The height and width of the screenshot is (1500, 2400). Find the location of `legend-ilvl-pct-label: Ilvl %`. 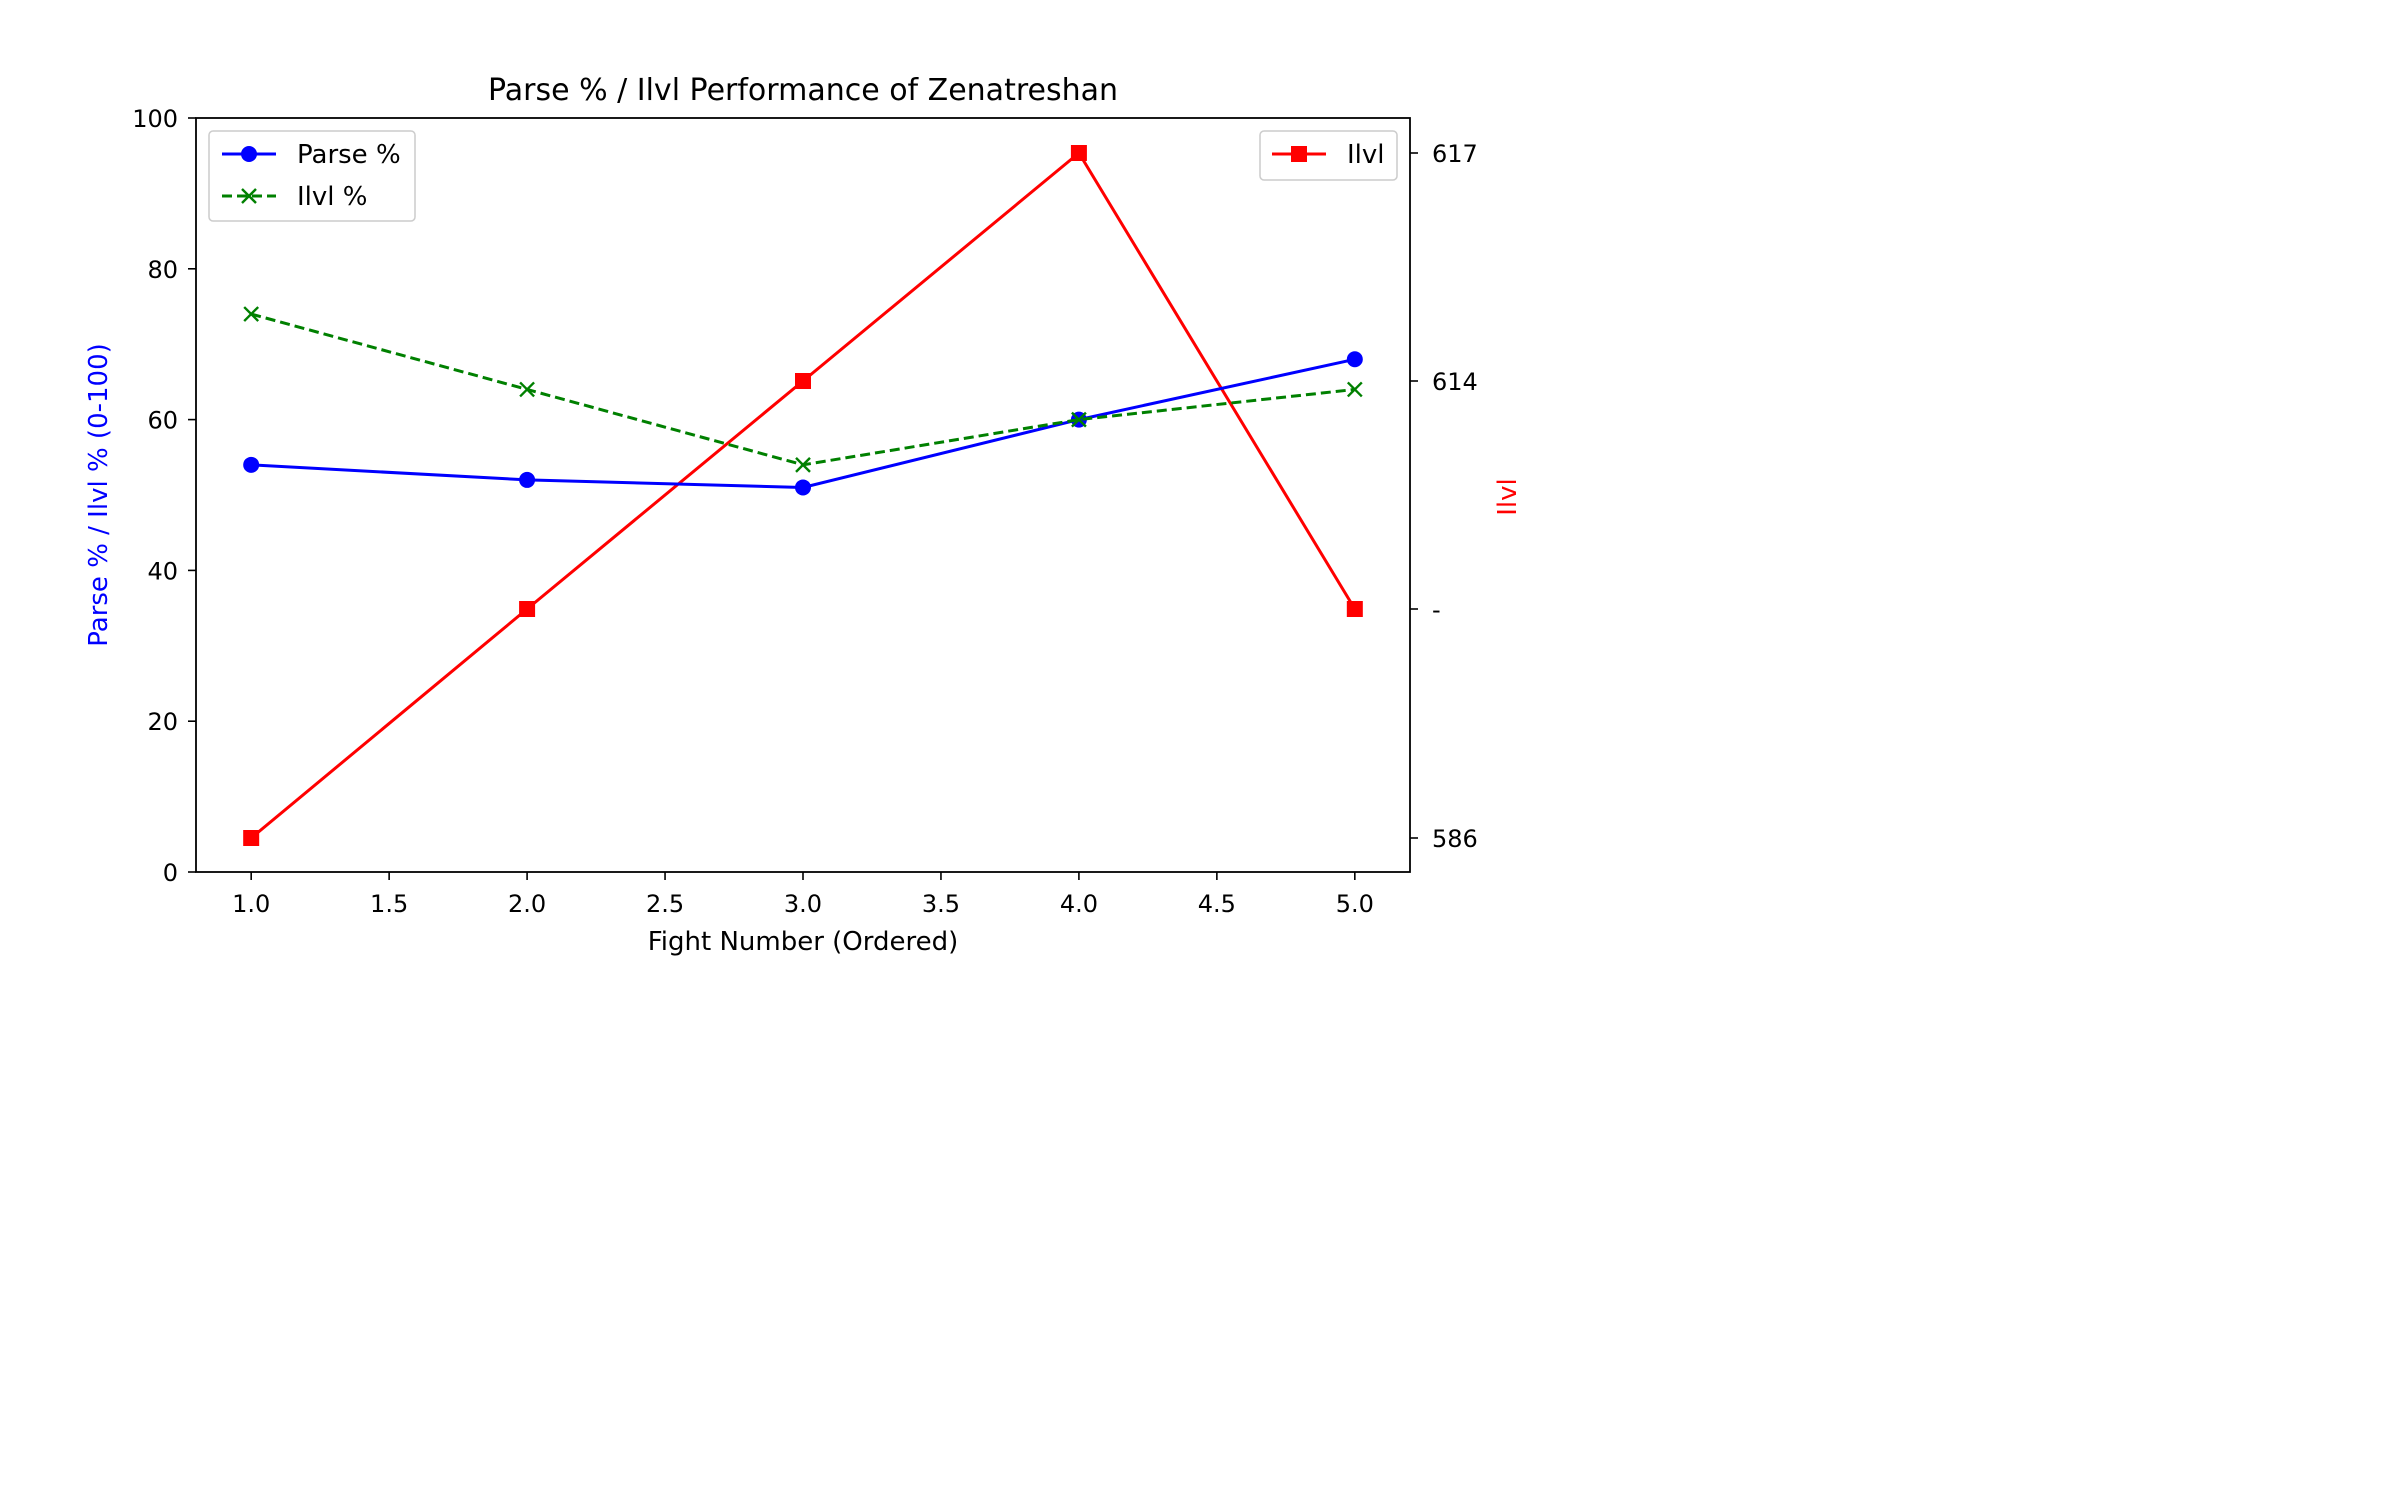

legend-ilvl-pct-label: Ilvl % is located at coordinates (332, 197).